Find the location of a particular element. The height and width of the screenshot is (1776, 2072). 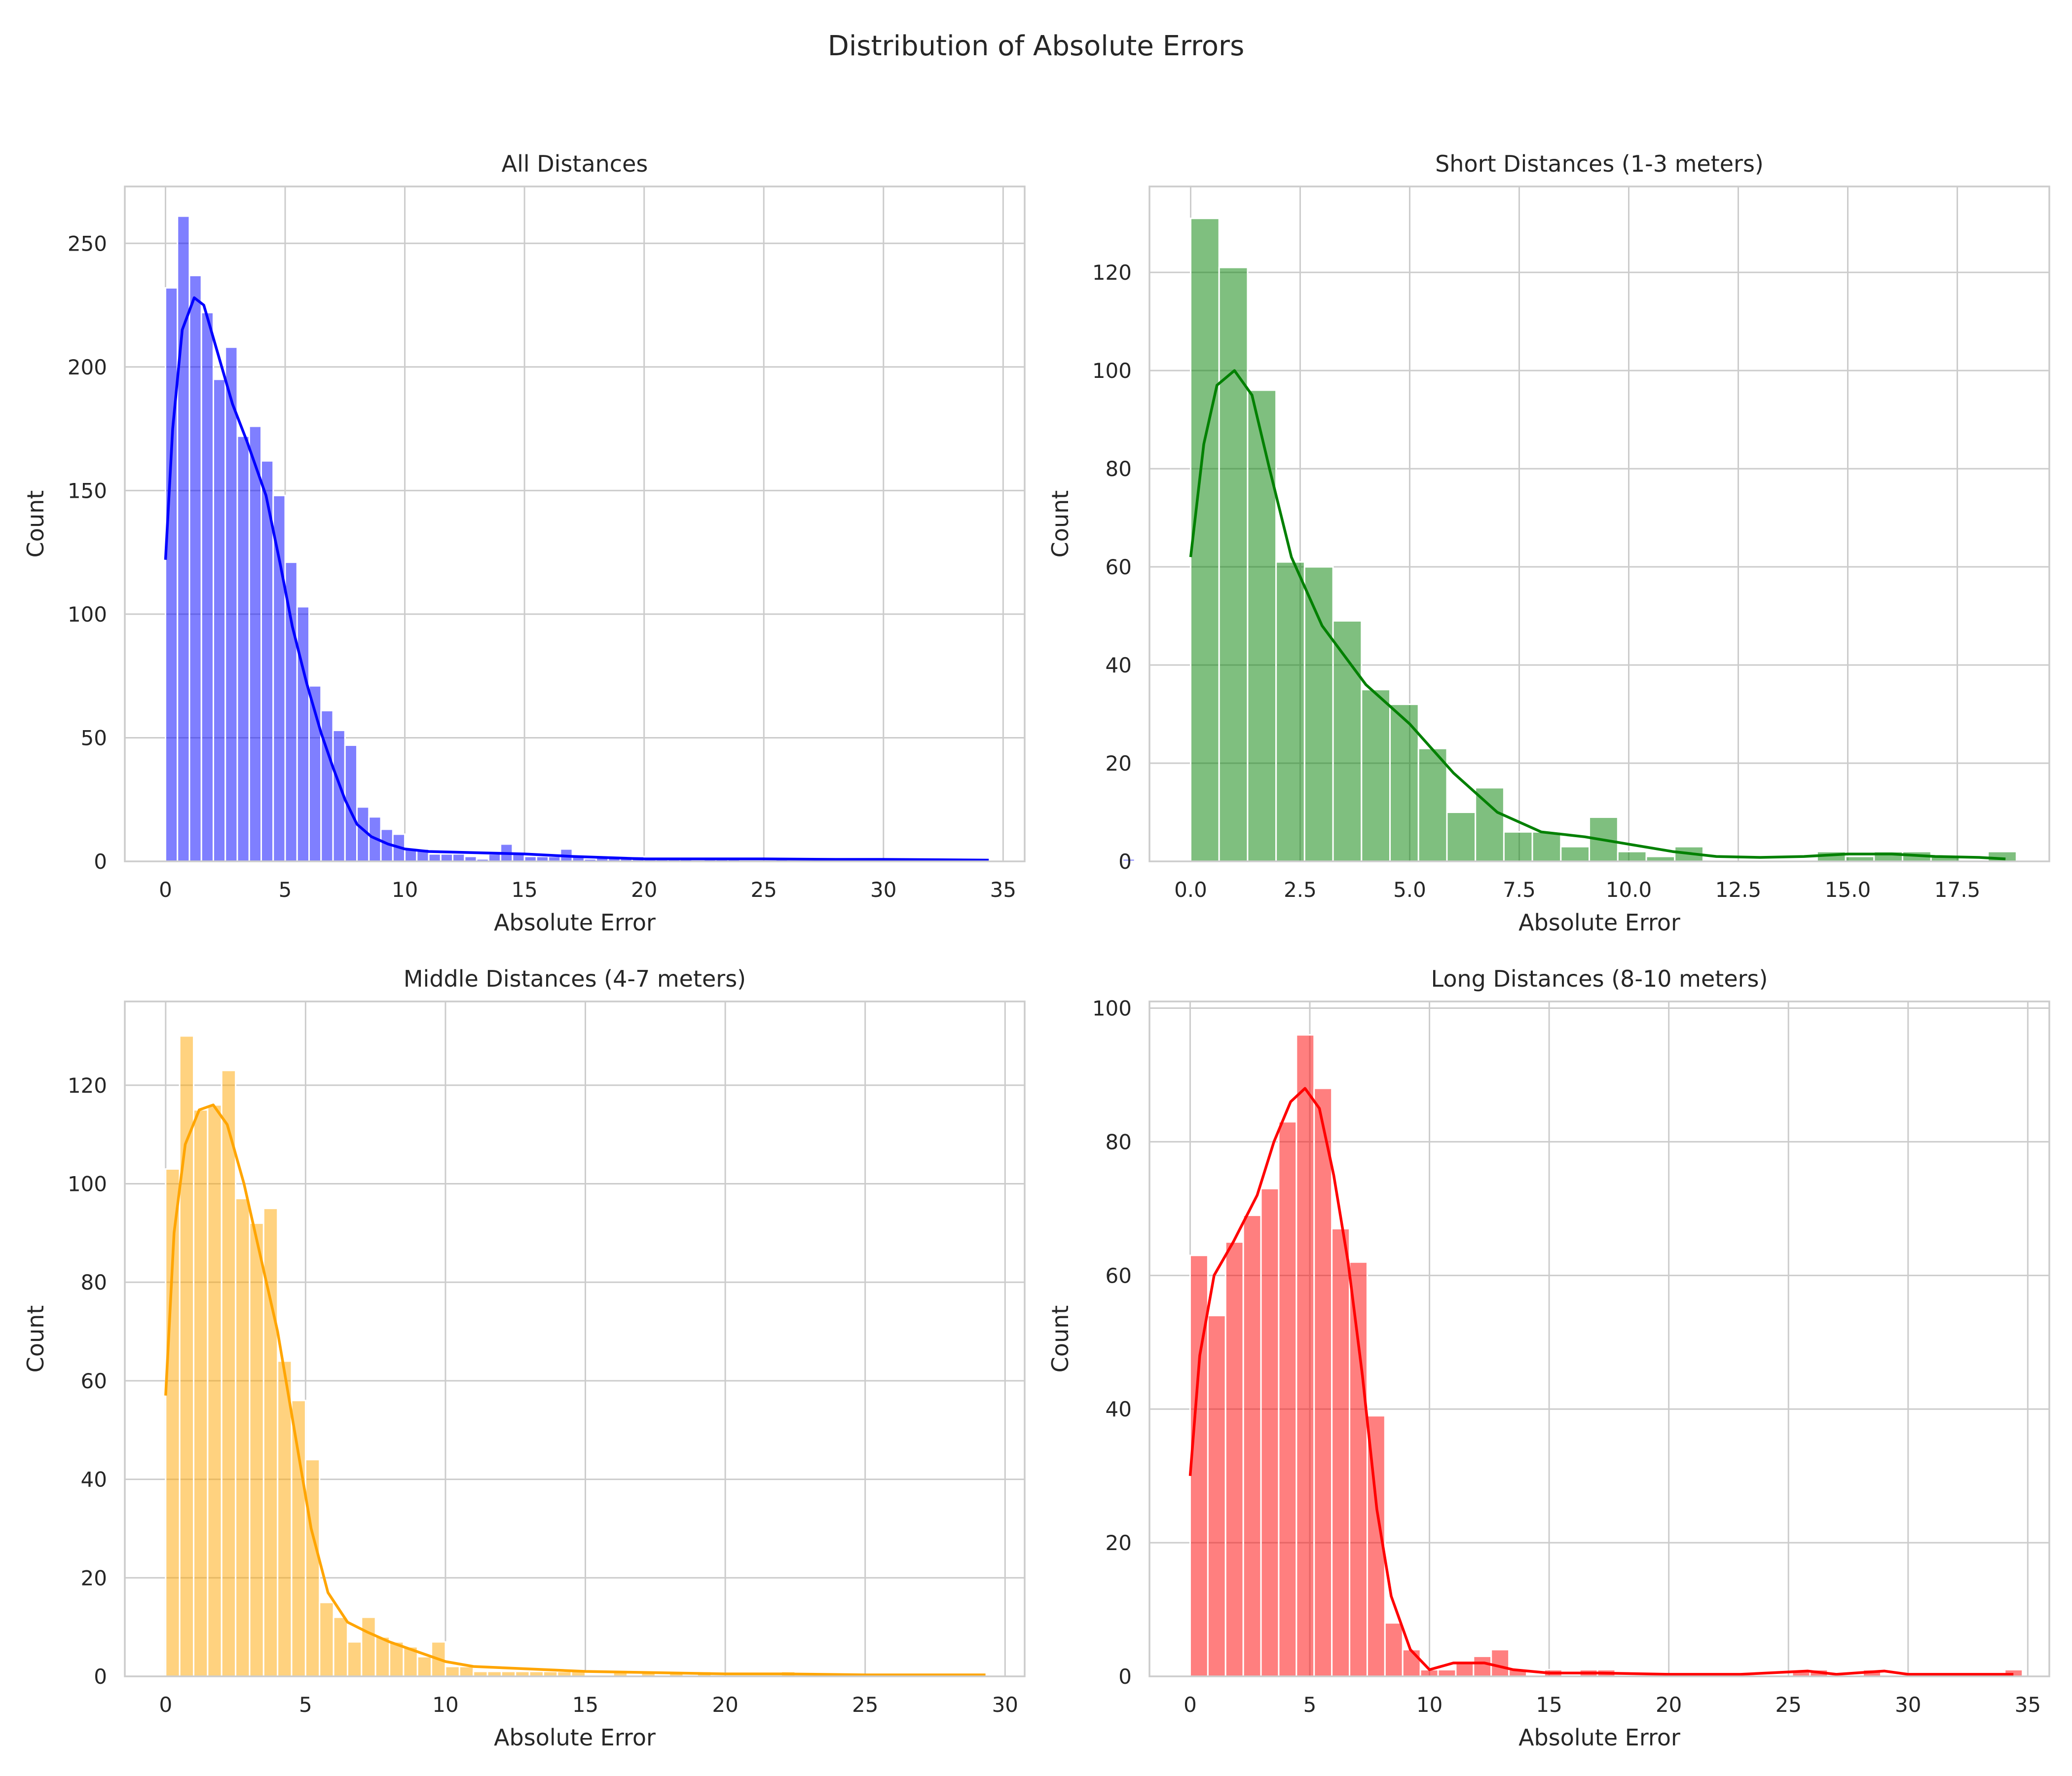

x-tick-label: 12.5 is located at coordinates (1739, 890).